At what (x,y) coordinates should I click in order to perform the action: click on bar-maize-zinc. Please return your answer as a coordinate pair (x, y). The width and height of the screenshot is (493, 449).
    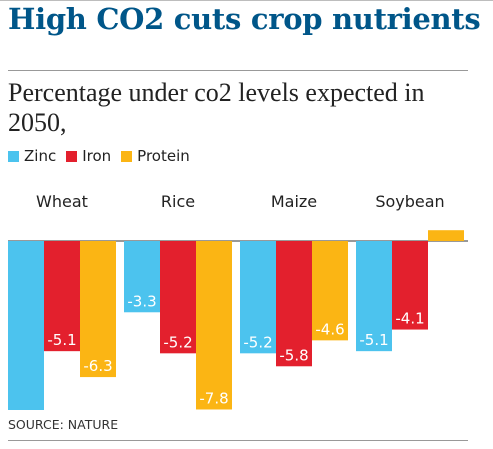
    Looking at the image, I should click on (258, 297).